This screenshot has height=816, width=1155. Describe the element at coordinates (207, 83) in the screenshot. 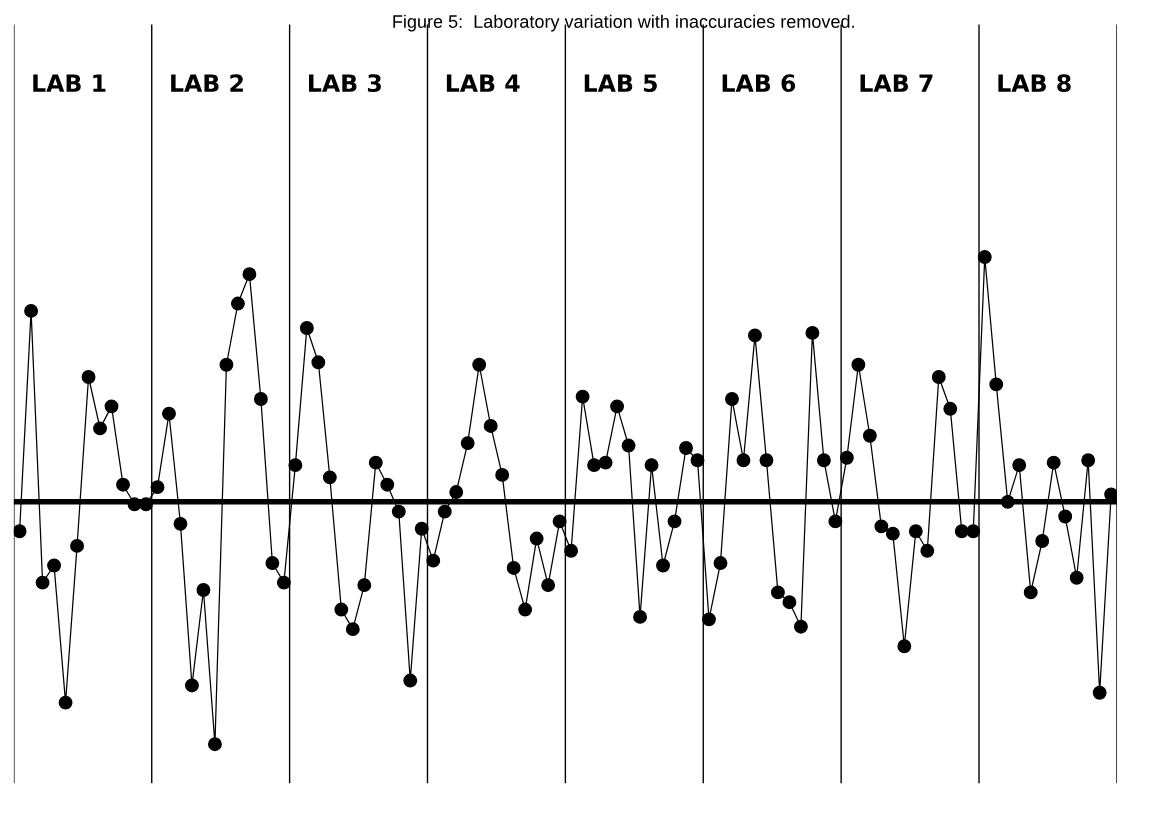

I see `text: LAB 2` at that location.